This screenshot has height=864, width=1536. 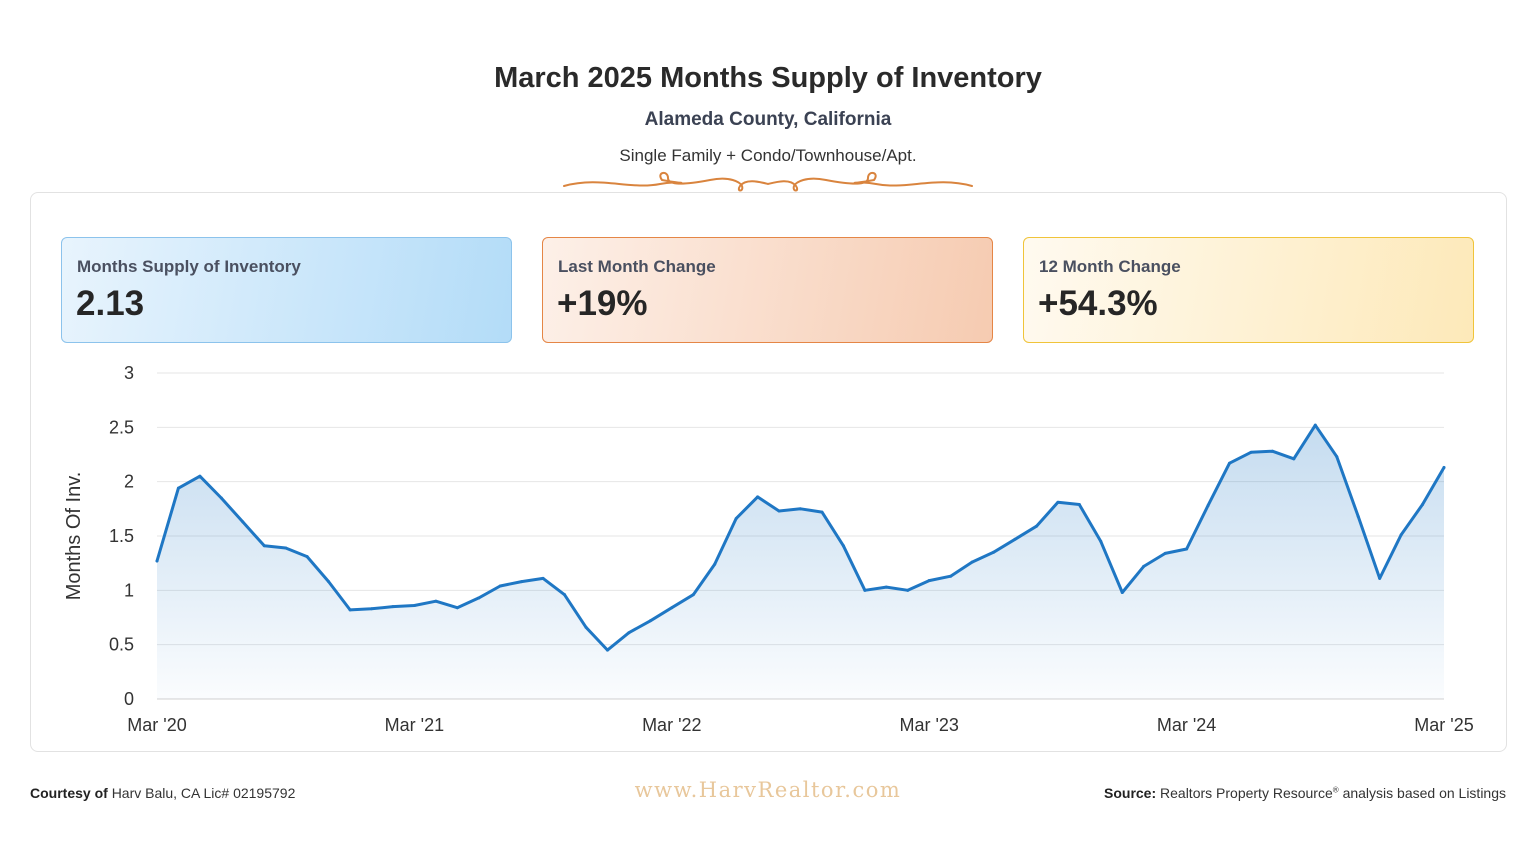 What do you see at coordinates (768, 155) in the screenshot?
I see `property-segment: Single Family + Condo/Townhouse/Apt.` at bounding box center [768, 155].